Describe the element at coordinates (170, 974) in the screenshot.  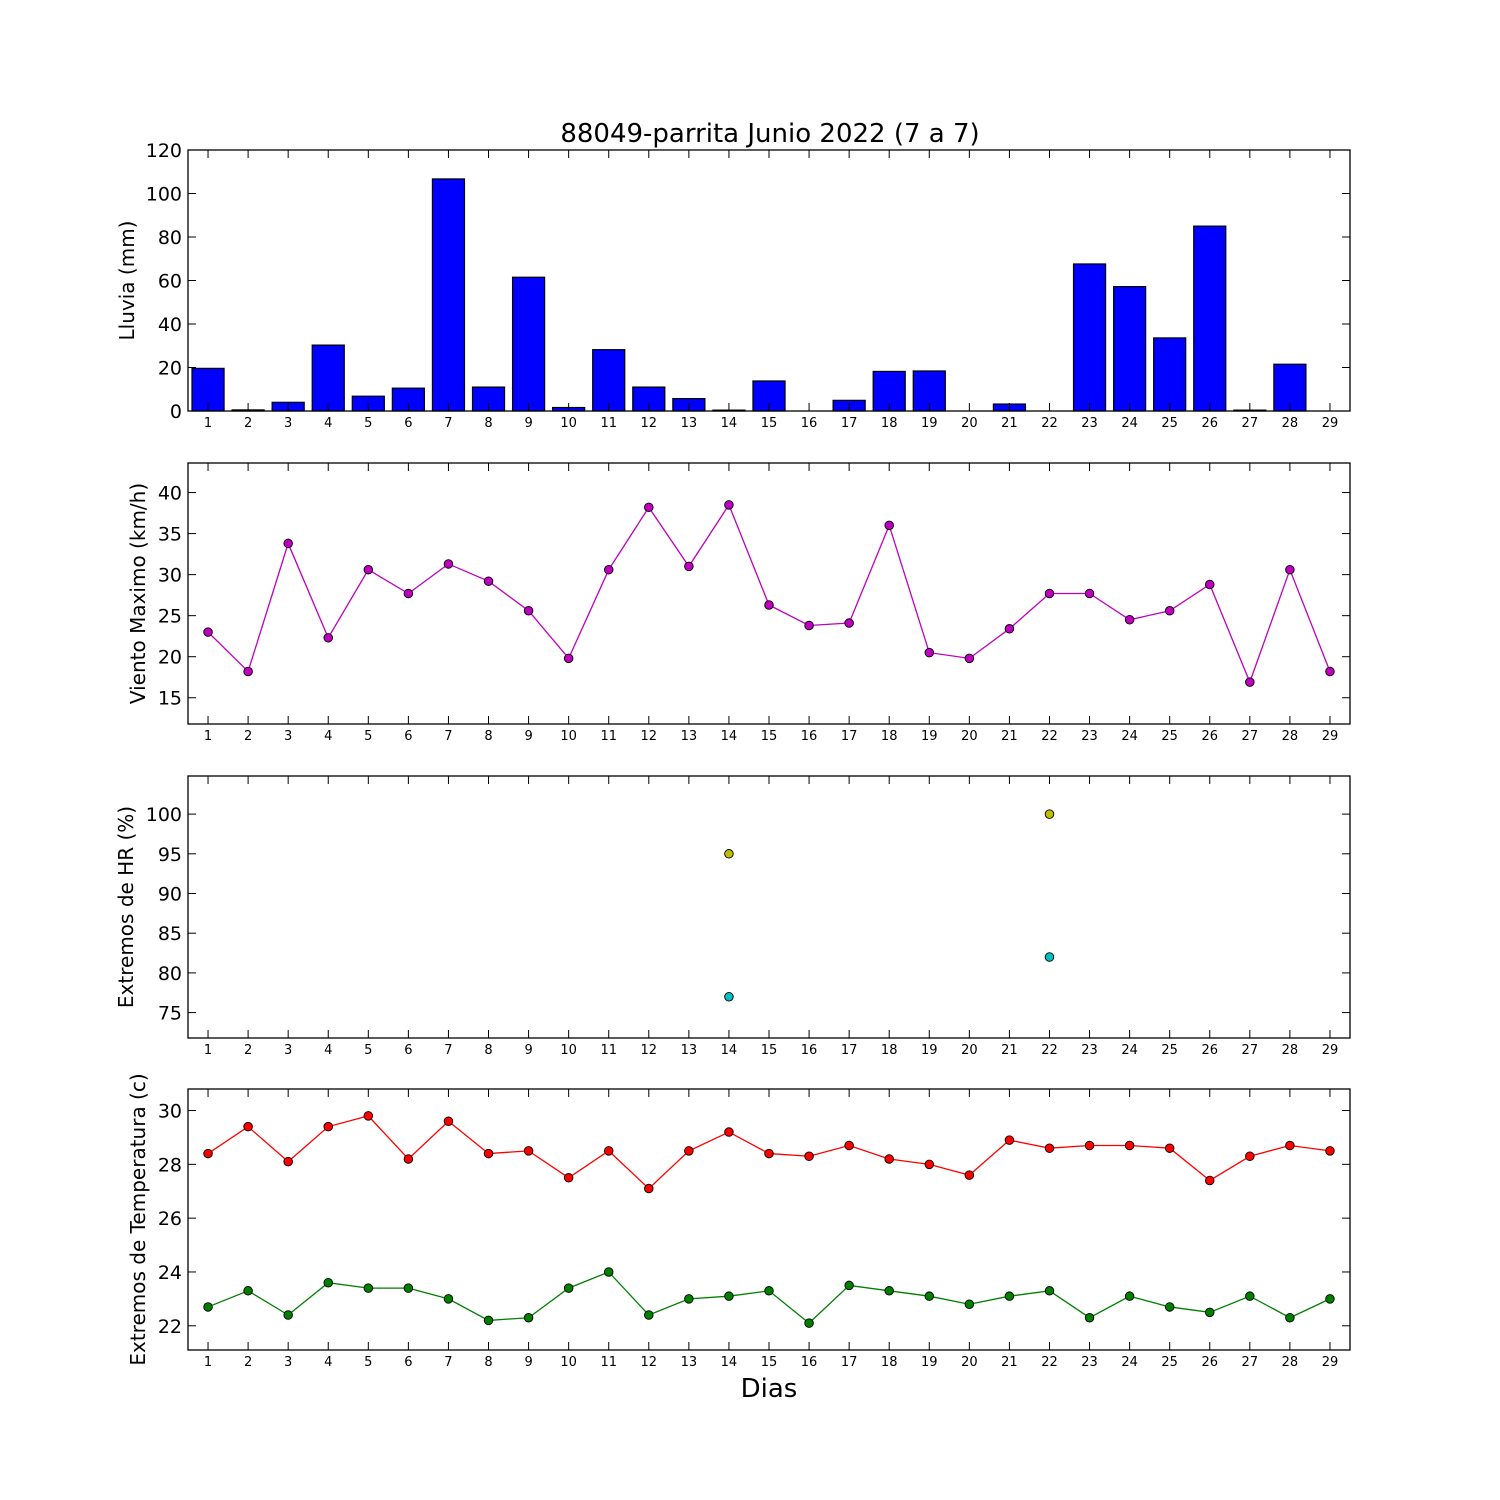
I see `y-tick-label: 80` at that location.